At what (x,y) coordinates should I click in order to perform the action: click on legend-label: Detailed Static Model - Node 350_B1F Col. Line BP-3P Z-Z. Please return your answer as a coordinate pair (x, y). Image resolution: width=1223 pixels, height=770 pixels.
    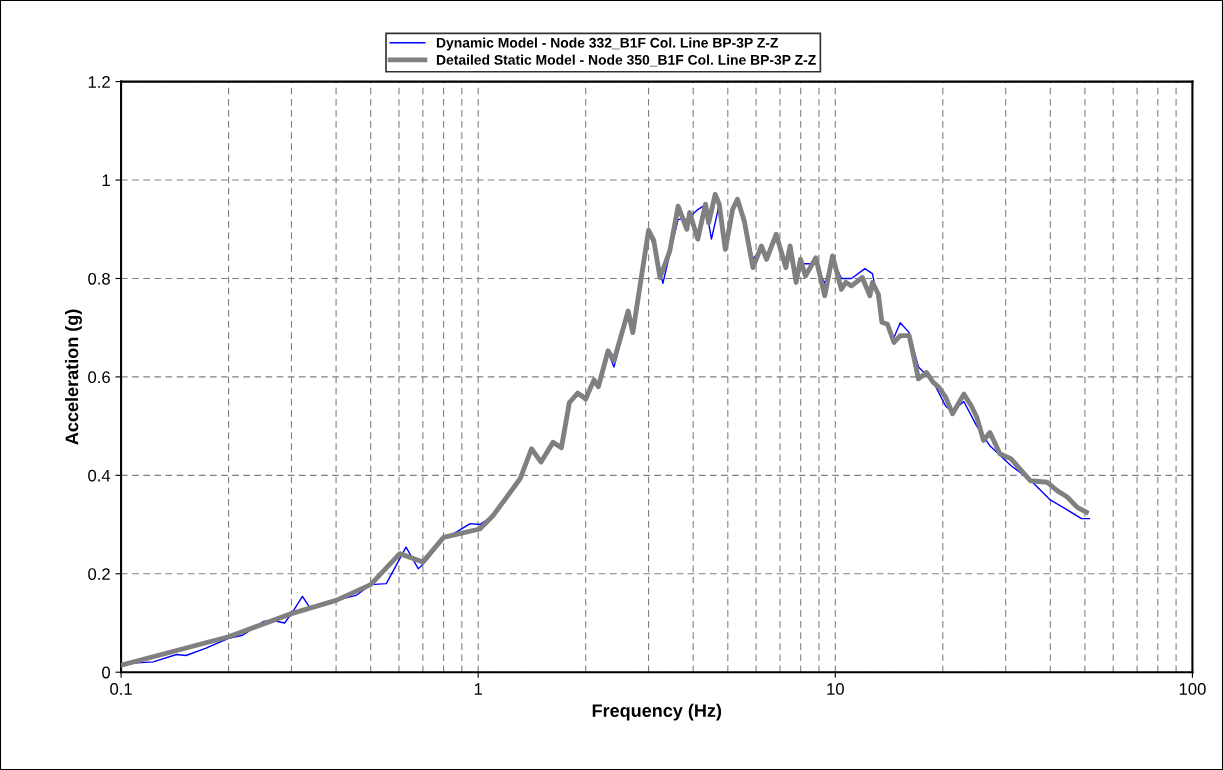
    Looking at the image, I should click on (626, 60).